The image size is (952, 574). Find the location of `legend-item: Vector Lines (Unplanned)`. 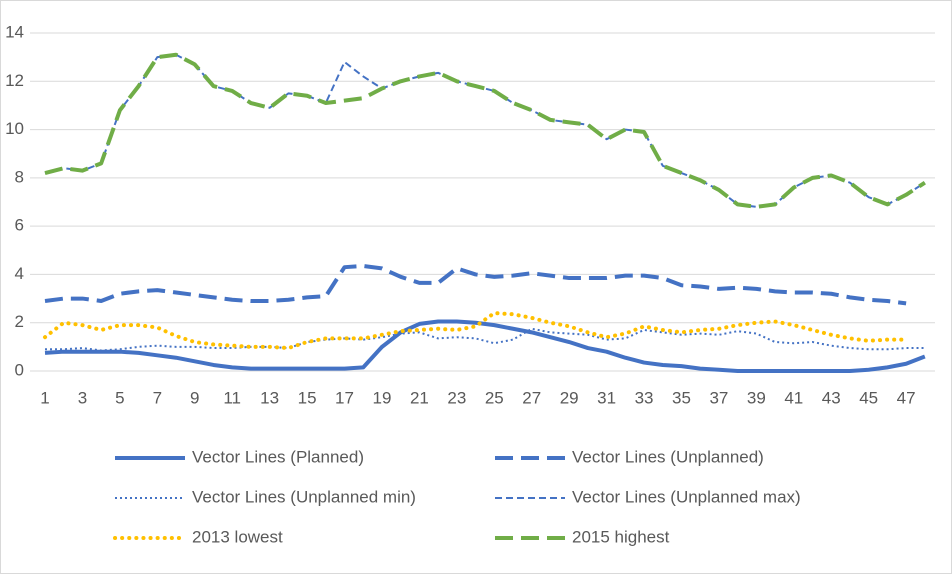

legend-item: Vector Lines (Unplanned) is located at coordinates (629, 456).